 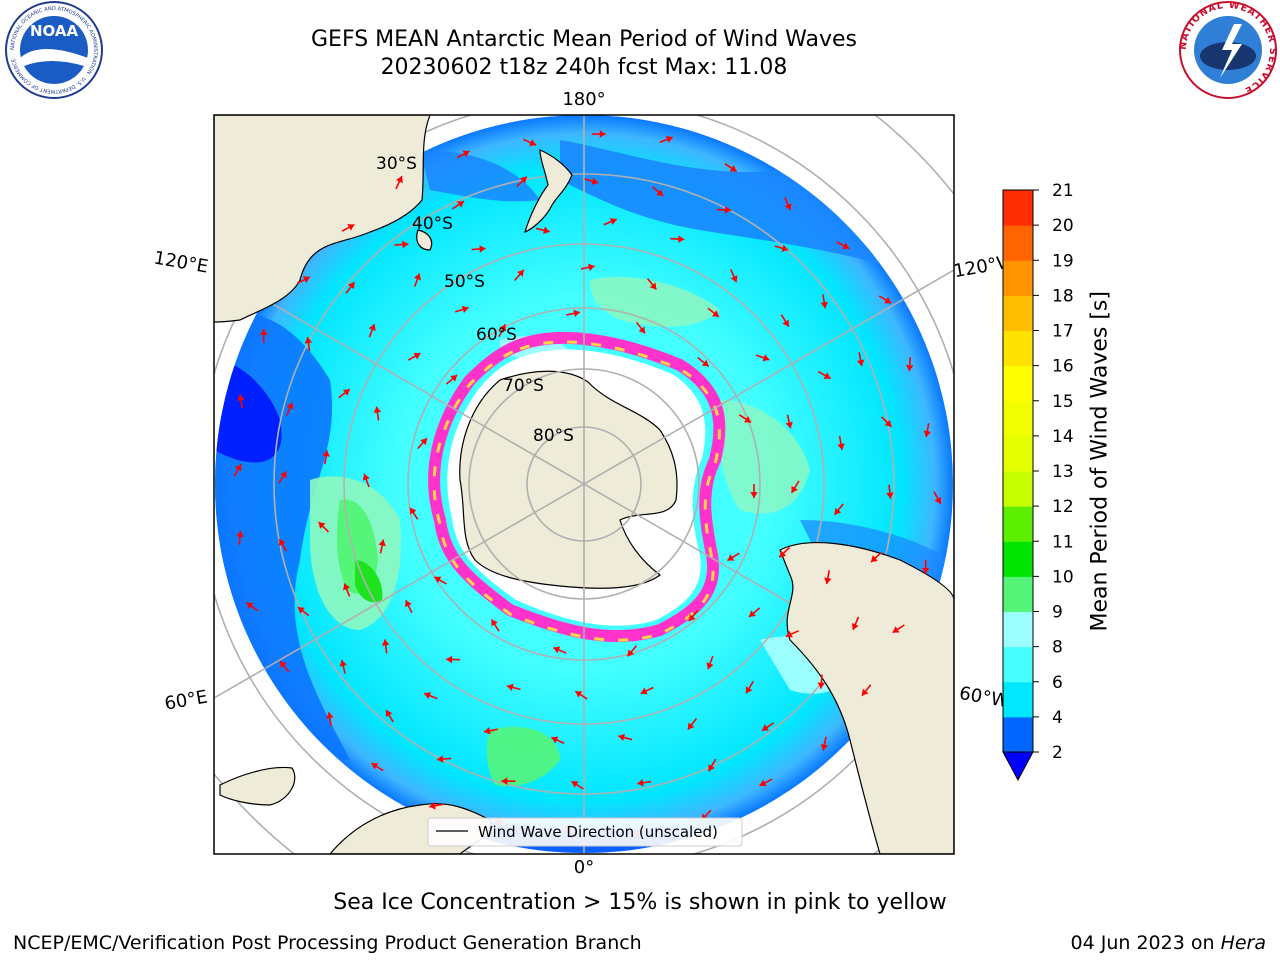 I want to click on colorbar-tick-label: 10, so click(x=1063, y=577).